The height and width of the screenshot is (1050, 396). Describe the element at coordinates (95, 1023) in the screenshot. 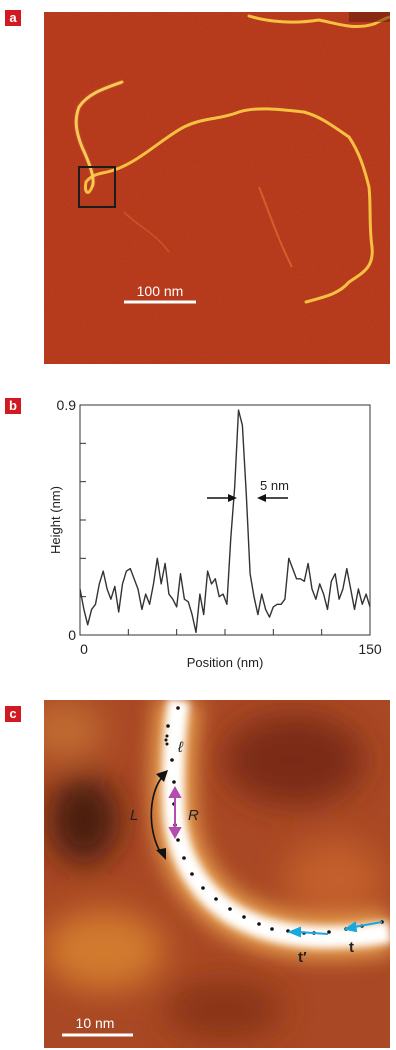

I see `scale-bar-label: 10 nm` at that location.